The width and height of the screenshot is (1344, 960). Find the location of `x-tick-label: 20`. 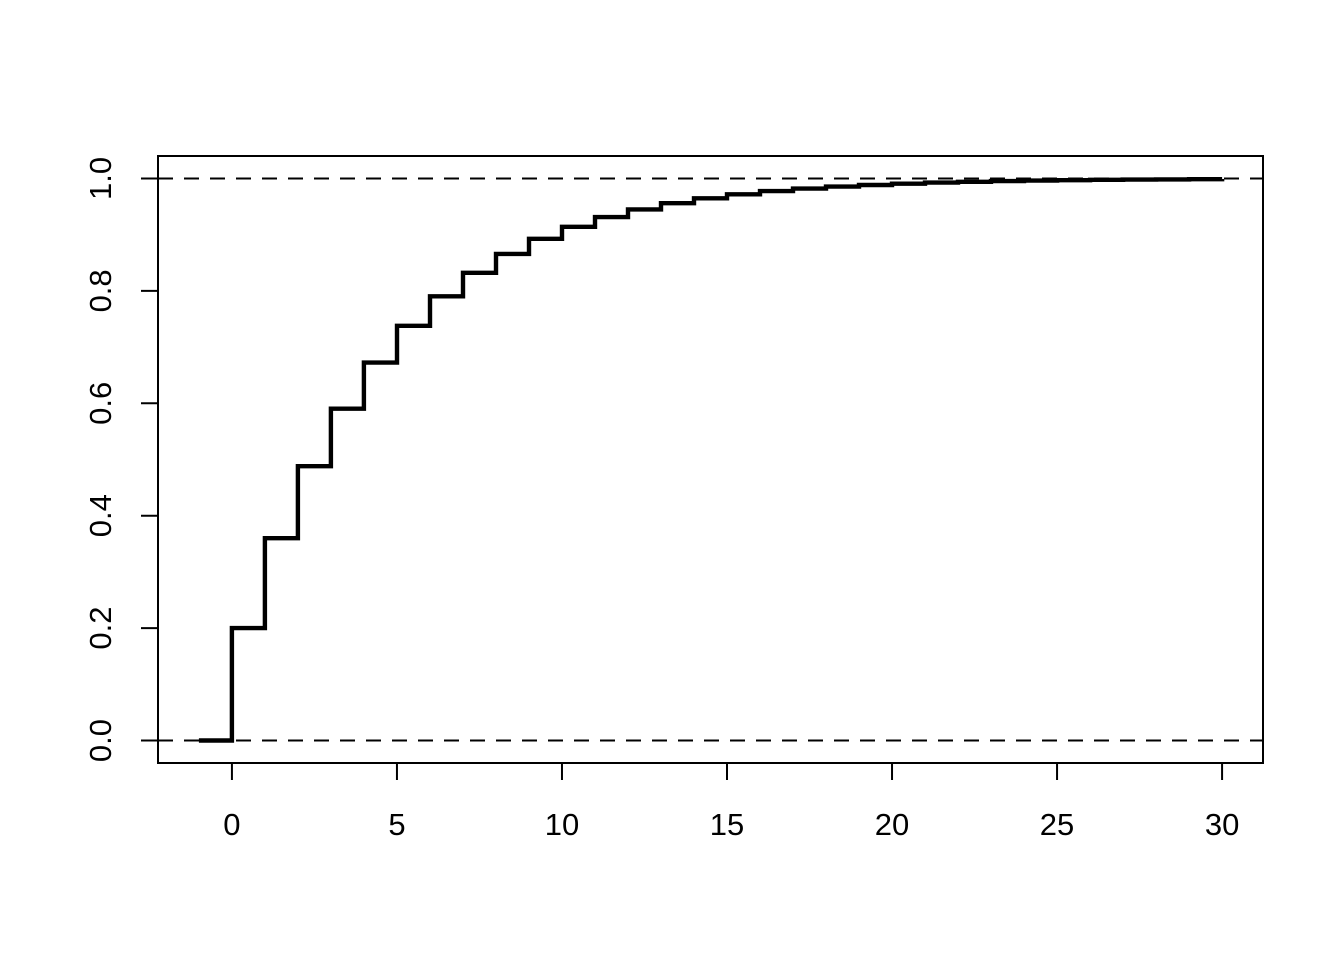

x-tick-label: 20 is located at coordinates (892, 824).